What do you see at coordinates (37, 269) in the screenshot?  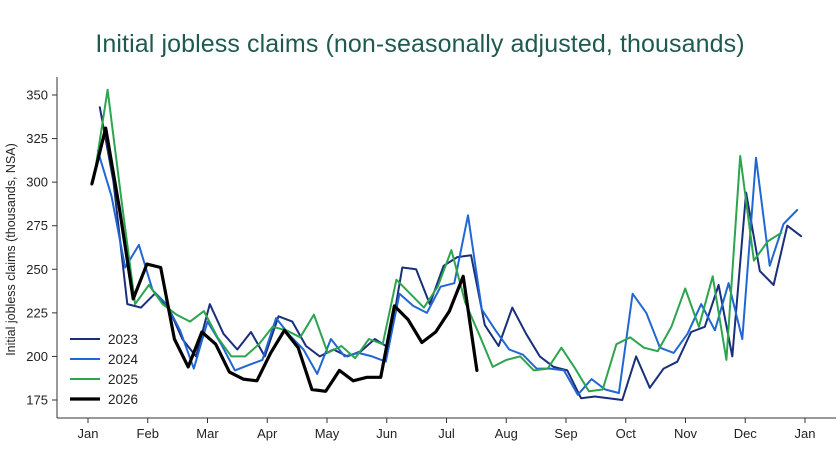 I see `y-tick-label: 250` at bounding box center [37, 269].